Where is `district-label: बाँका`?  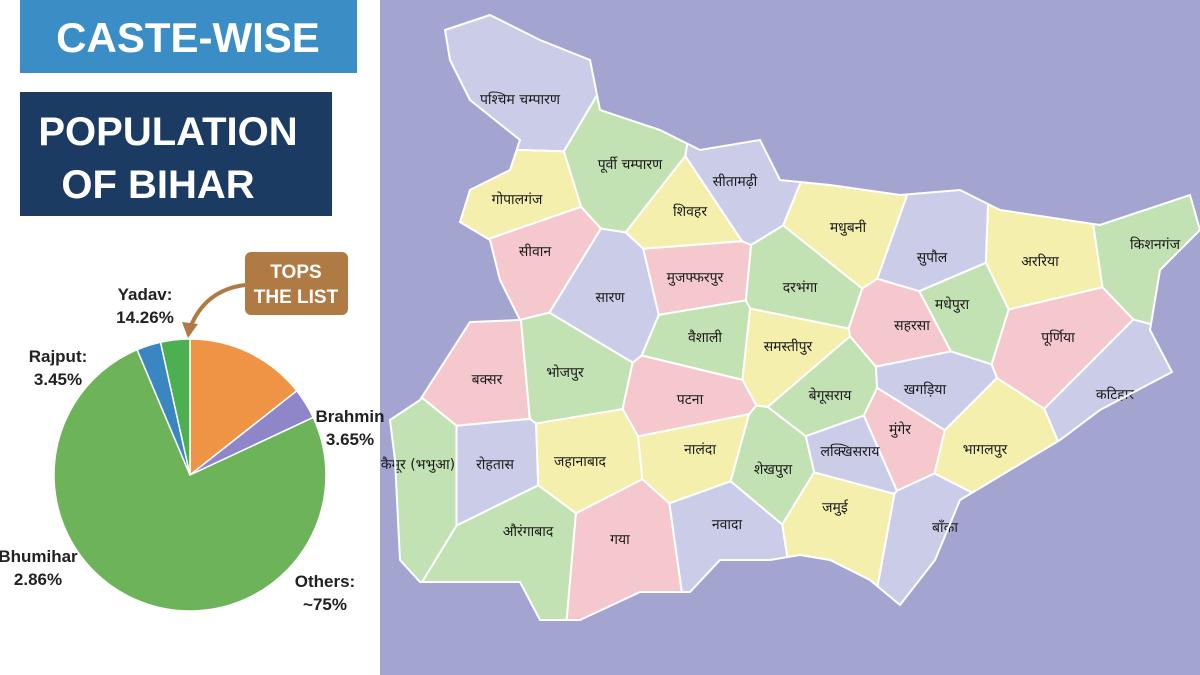
district-label: बाँका is located at coordinates (945, 527).